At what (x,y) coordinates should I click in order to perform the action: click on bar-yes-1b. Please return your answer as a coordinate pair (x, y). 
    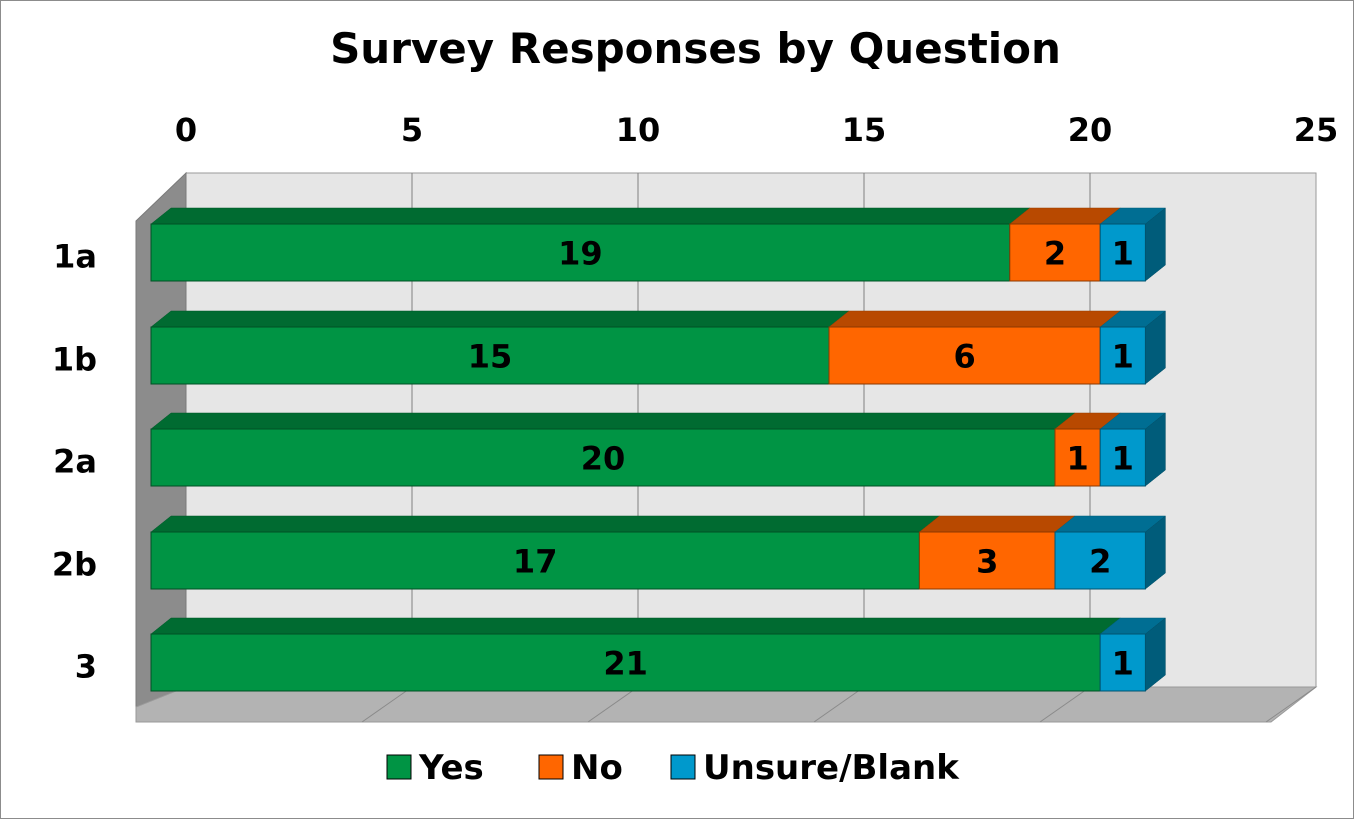
    Looking at the image, I should click on (490, 355).